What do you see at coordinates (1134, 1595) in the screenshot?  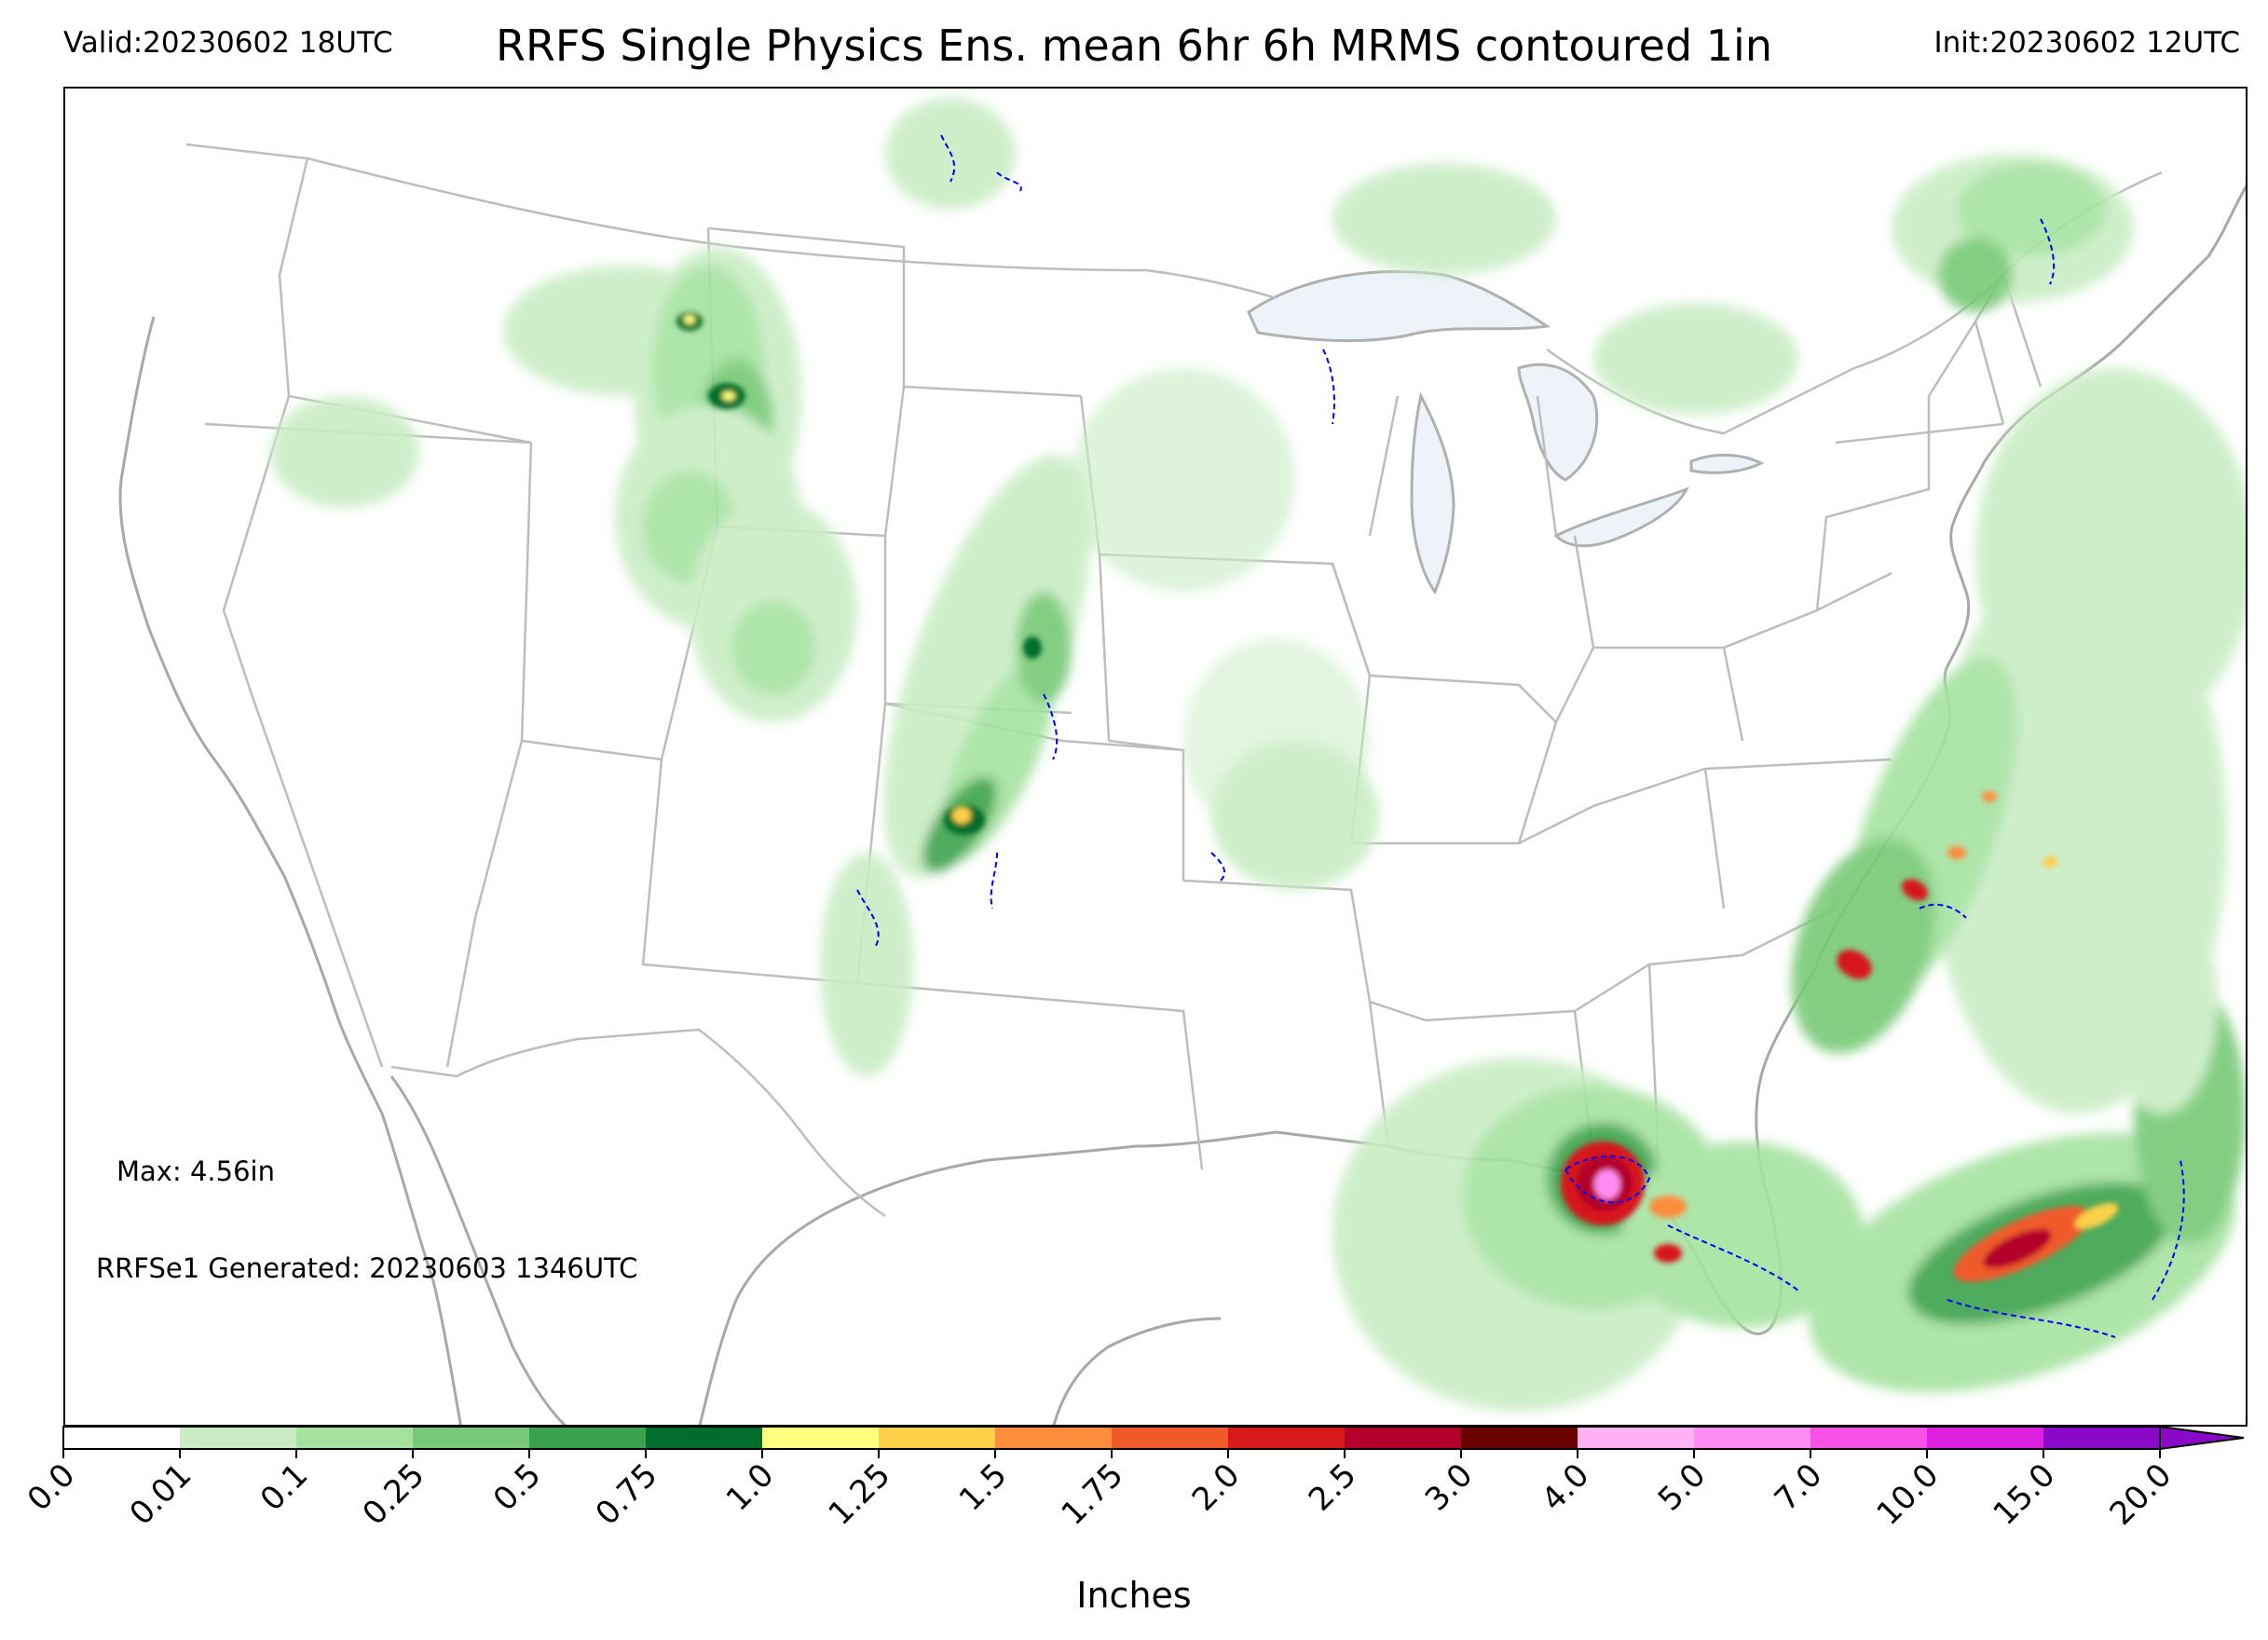 I see `colorbar-label: Inches` at bounding box center [1134, 1595].